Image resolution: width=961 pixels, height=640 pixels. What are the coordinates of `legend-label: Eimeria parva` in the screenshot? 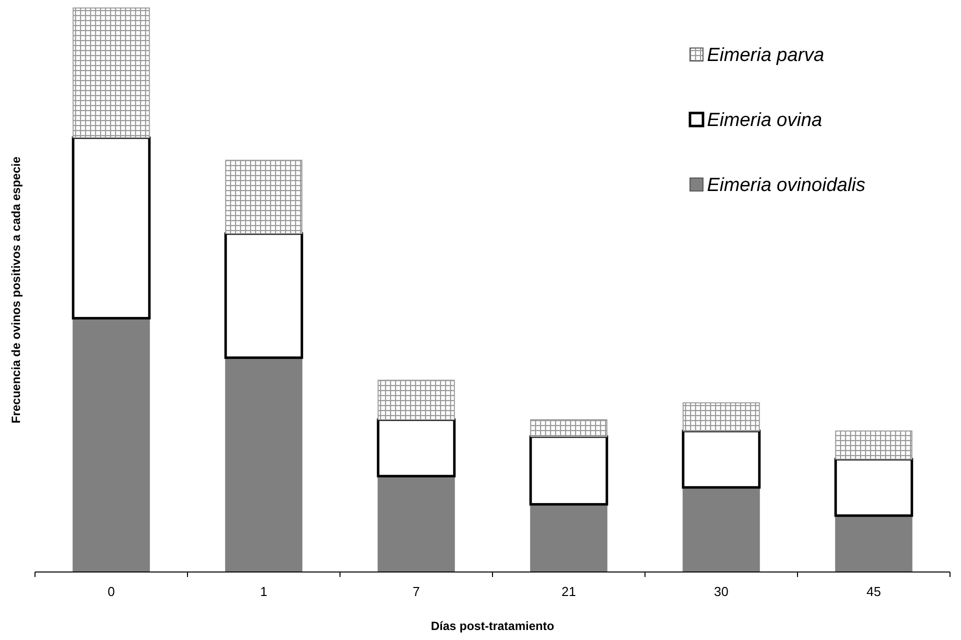 It's located at (765, 55).